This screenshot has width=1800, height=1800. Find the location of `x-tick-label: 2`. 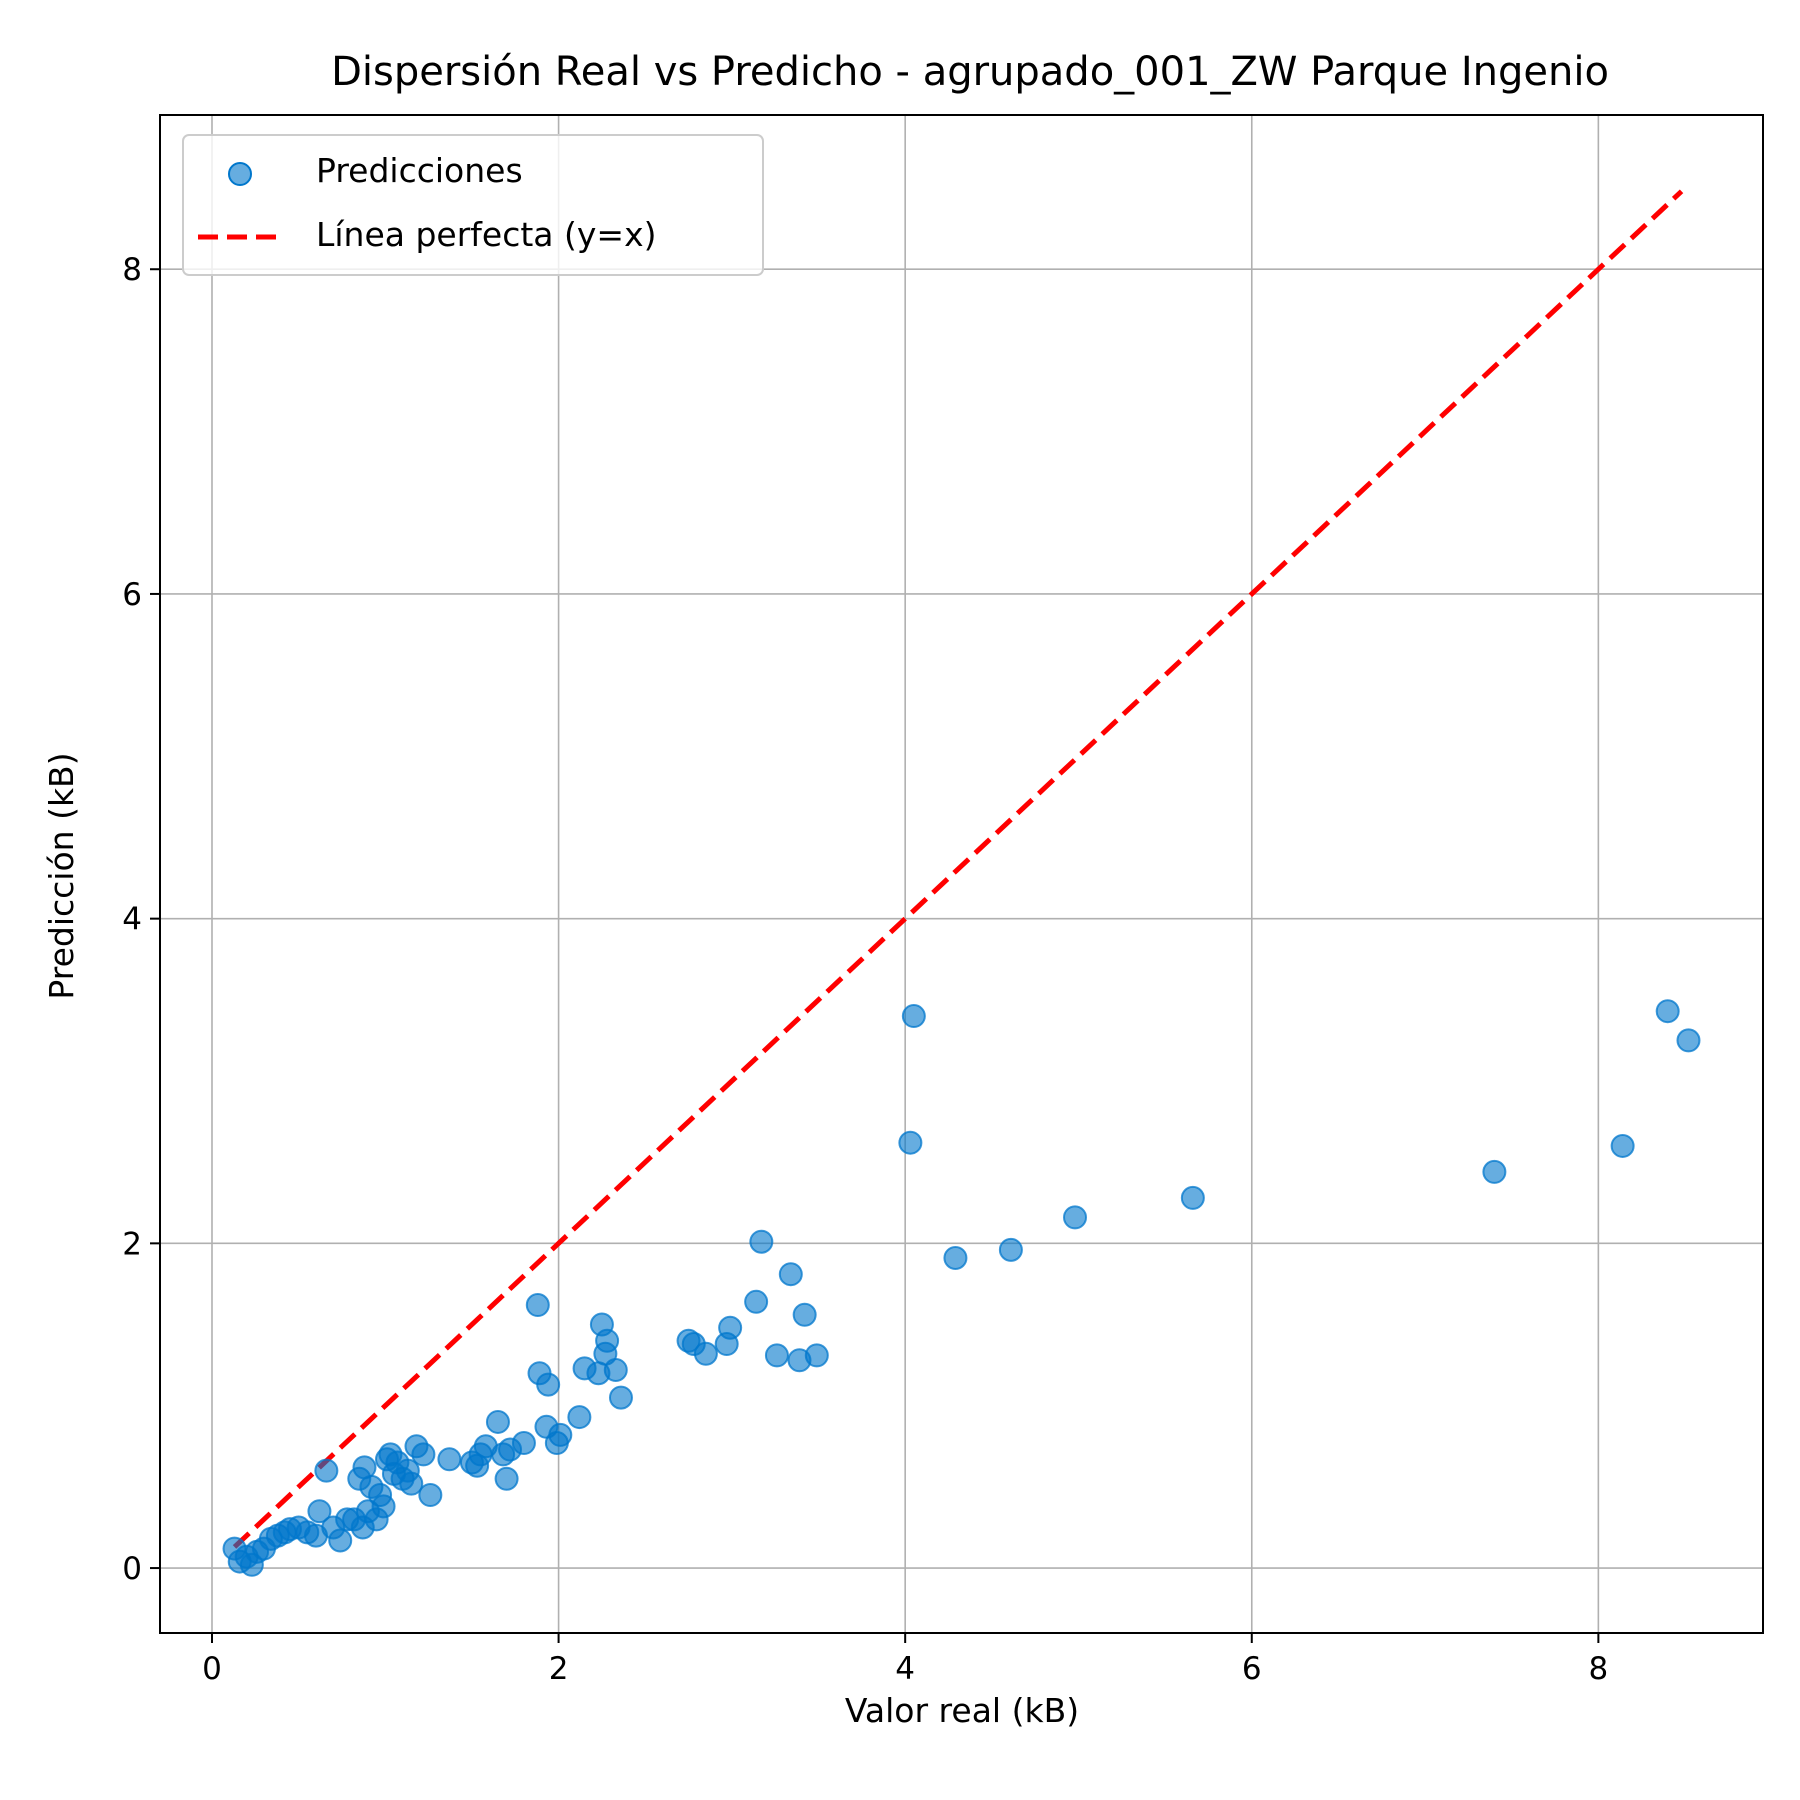

x-tick-label: 2 is located at coordinates (559, 1669).